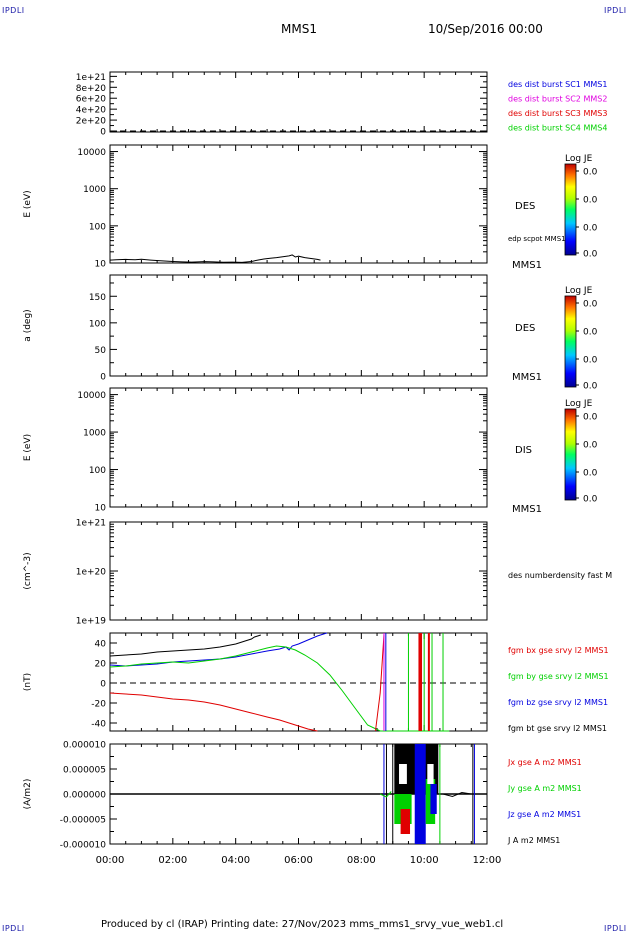  Describe the element at coordinates (91, 100) in the screenshot. I see `y-tick-label: 6e+20` at that location.